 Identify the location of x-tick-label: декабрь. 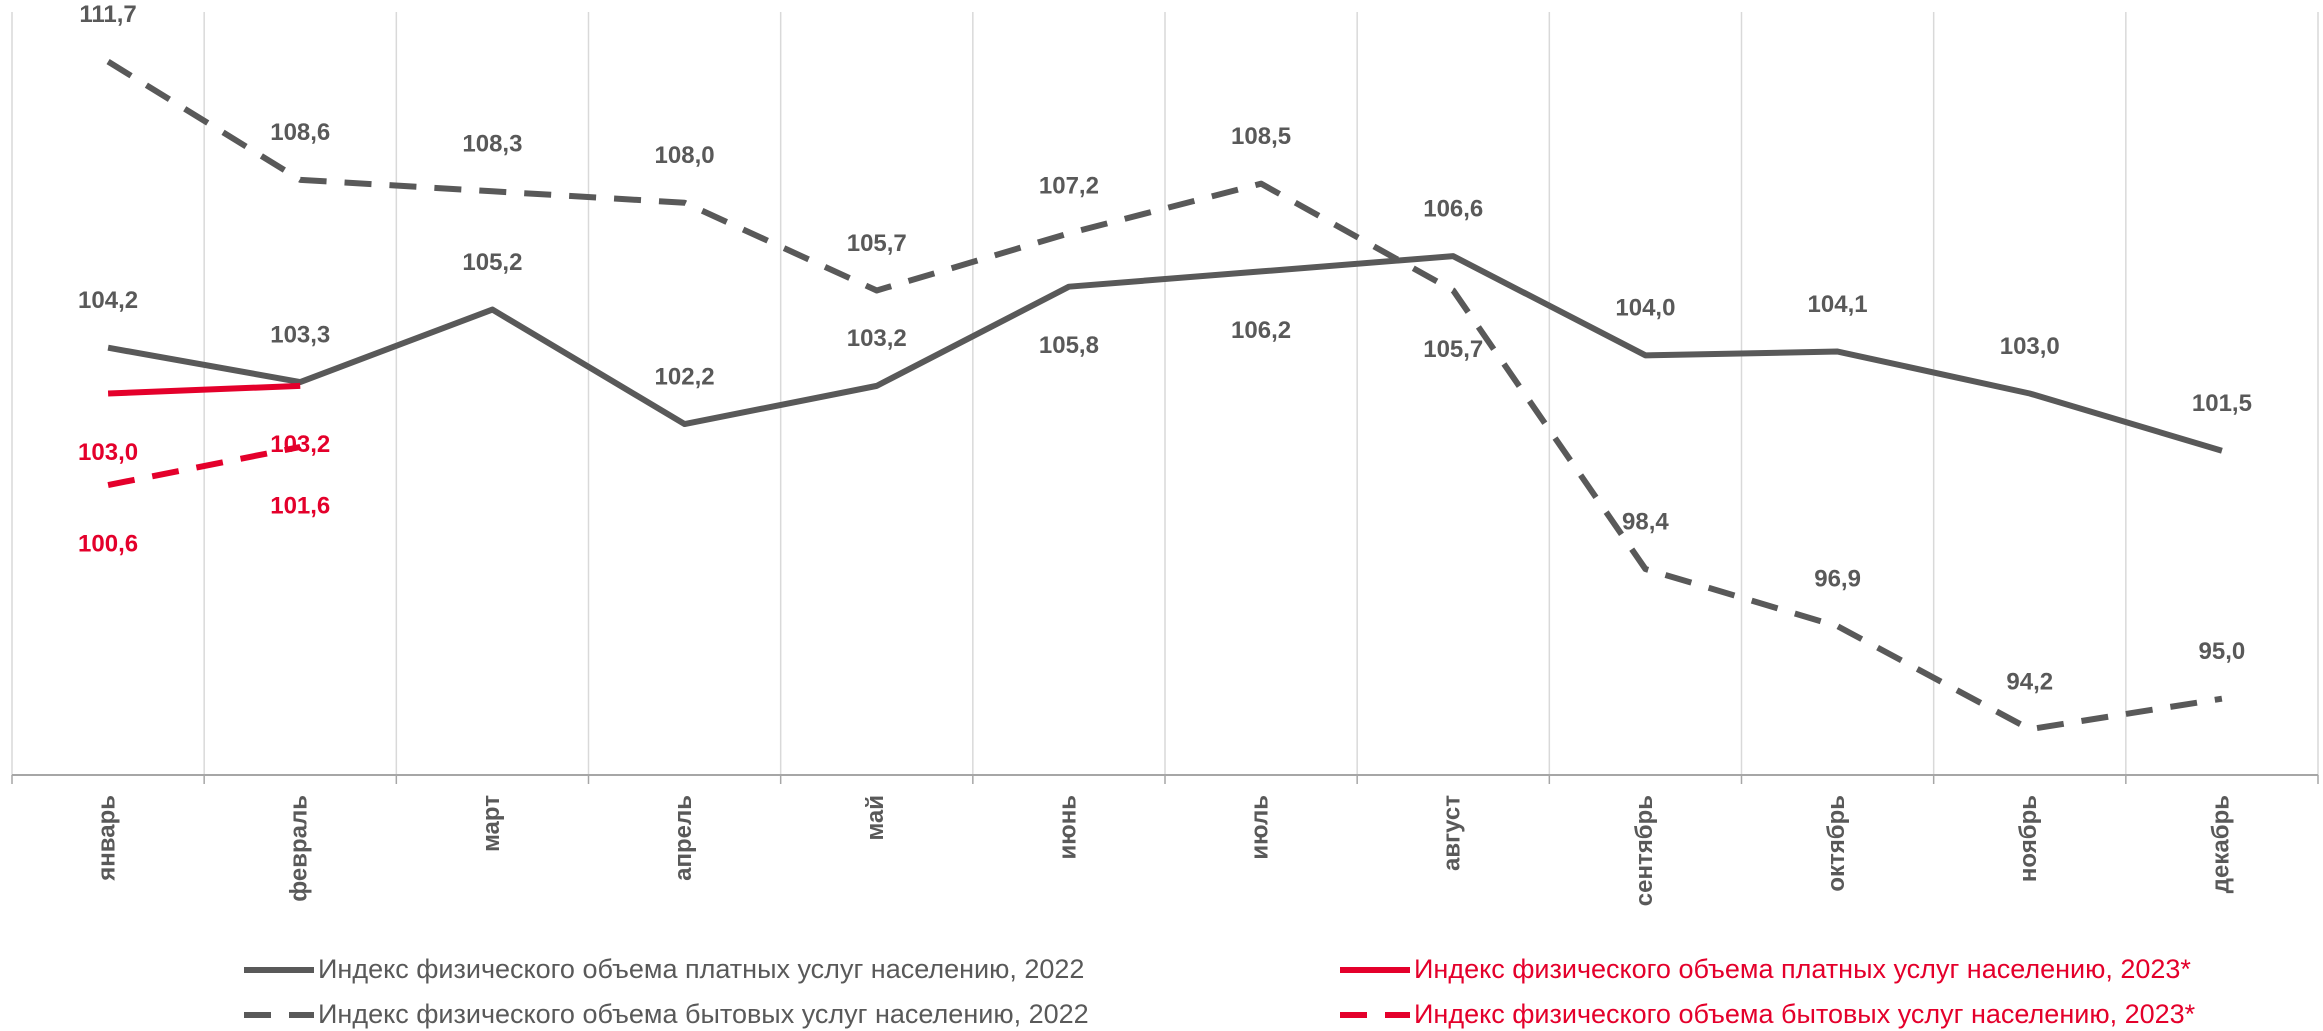
(2220, 844).